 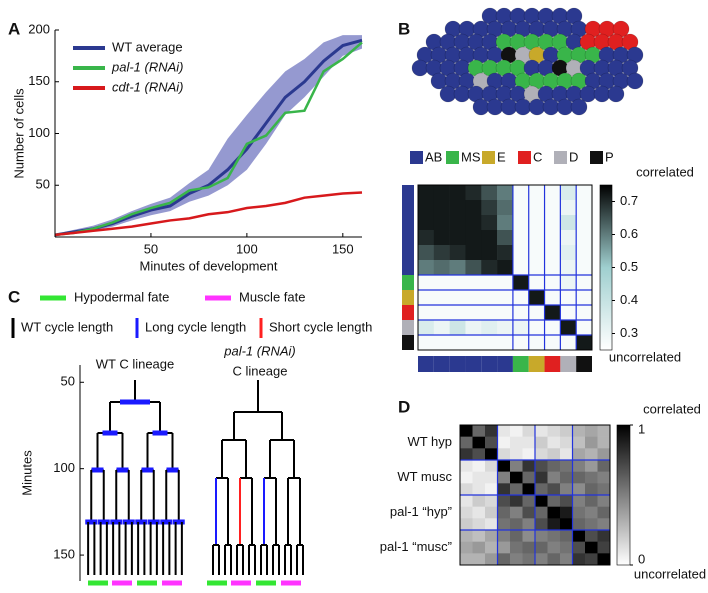 What do you see at coordinates (14, 296) in the screenshot?
I see `panel-label: C` at bounding box center [14, 296].